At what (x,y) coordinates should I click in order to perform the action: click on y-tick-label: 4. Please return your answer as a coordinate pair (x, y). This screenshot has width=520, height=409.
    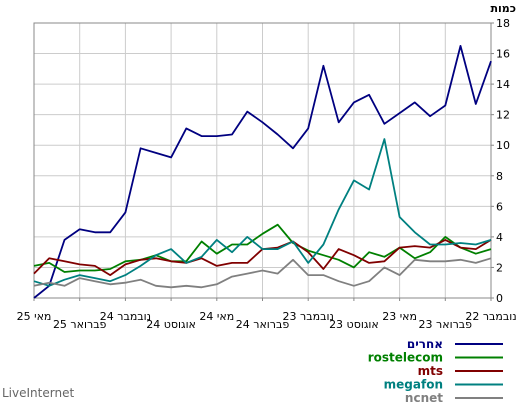
    Looking at the image, I should click on (499, 237).